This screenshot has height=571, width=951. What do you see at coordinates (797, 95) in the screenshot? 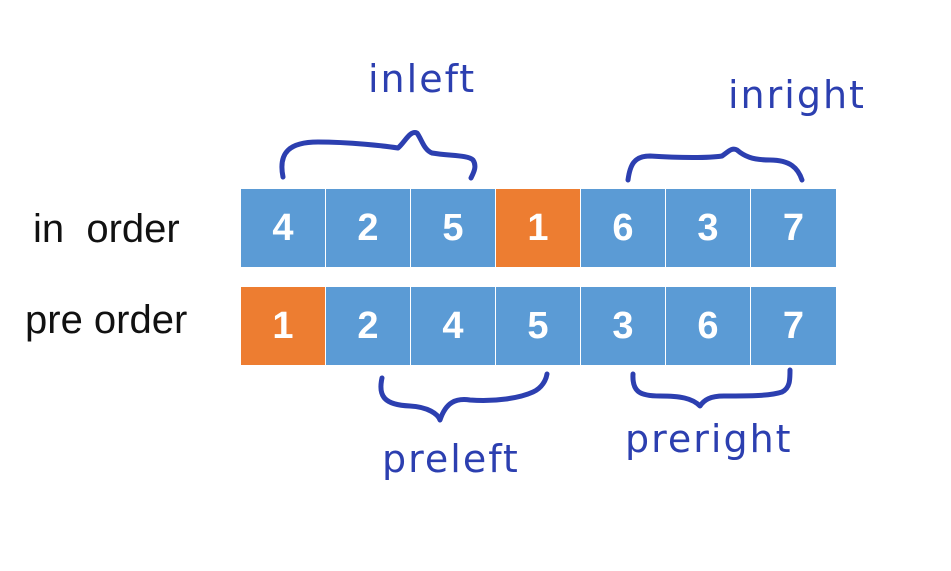
I see `inright-annotation: inright` at bounding box center [797, 95].